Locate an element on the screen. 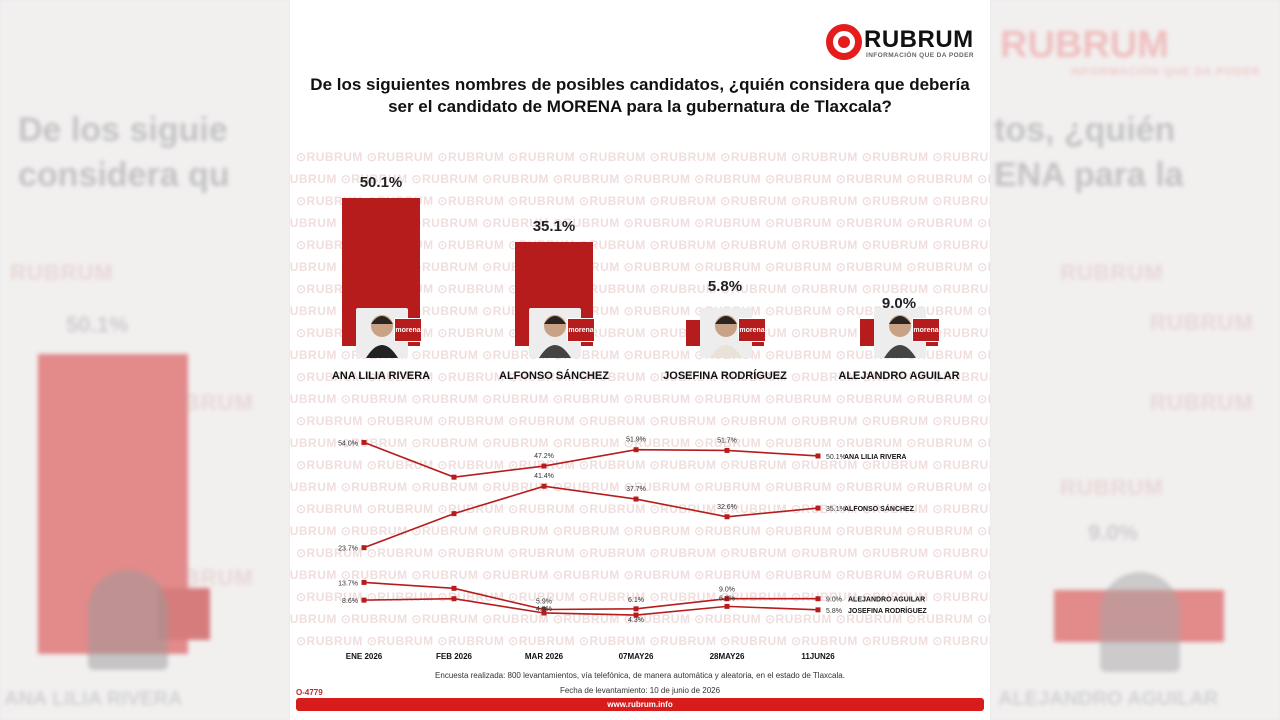 The height and width of the screenshot is (720, 1280). publication-code: O-4779 is located at coordinates (309, 692).